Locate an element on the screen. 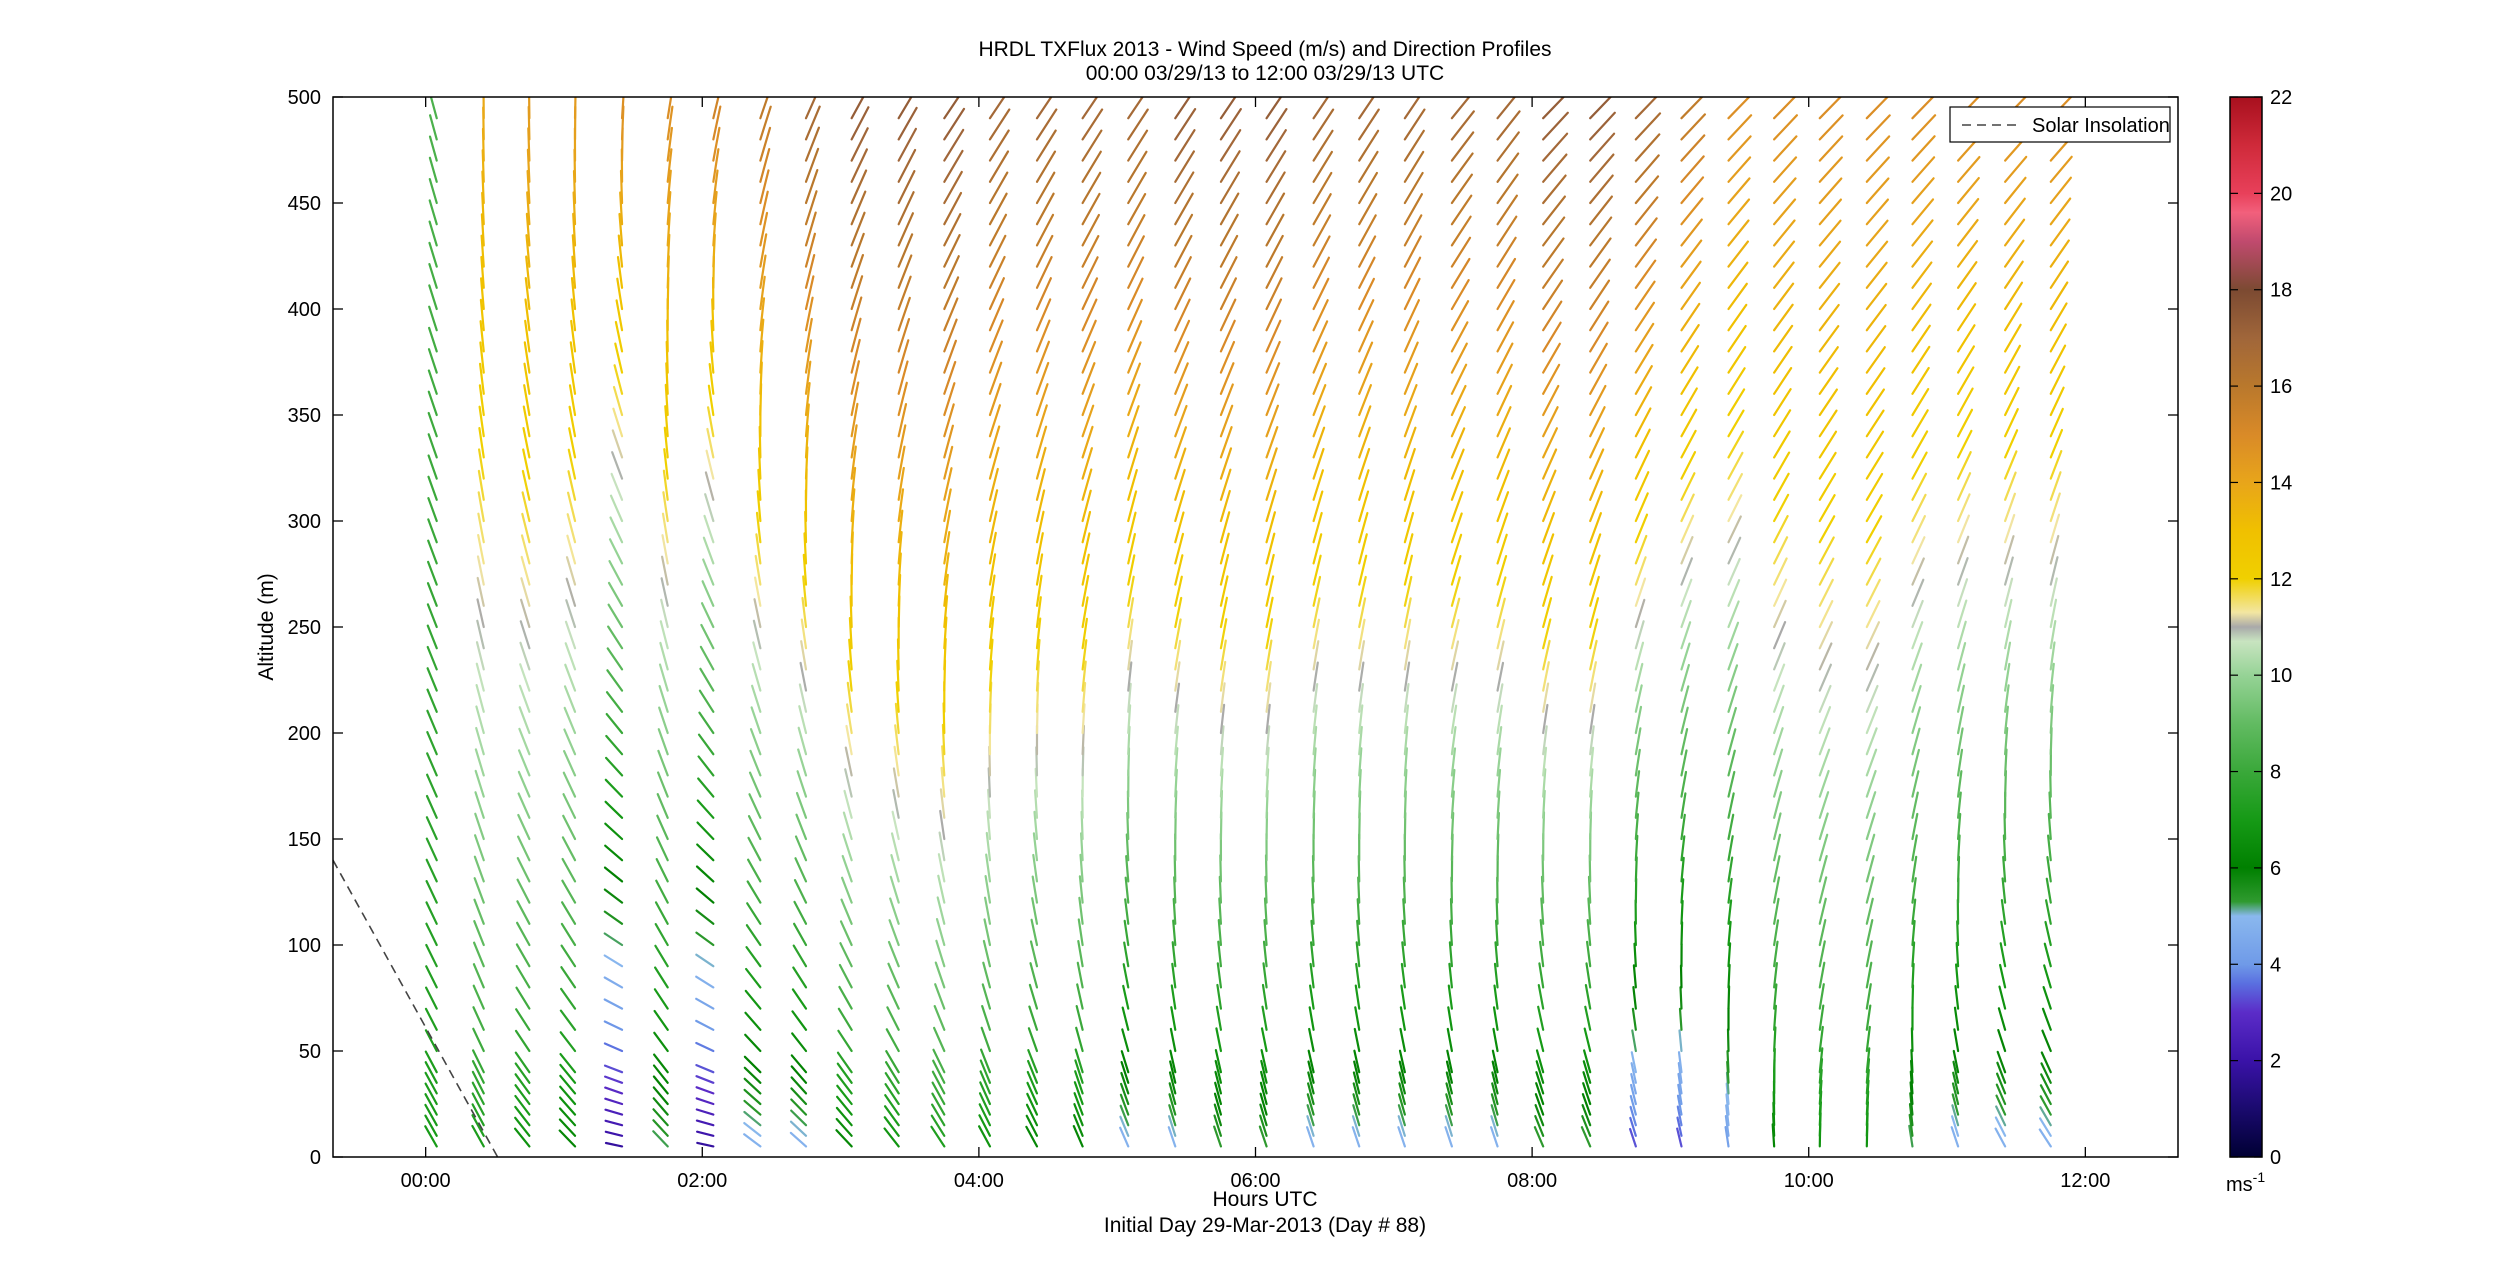 The height and width of the screenshot is (1282, 2515). colorbar-unit-base: ms is located at coordinates (2239, 1185).